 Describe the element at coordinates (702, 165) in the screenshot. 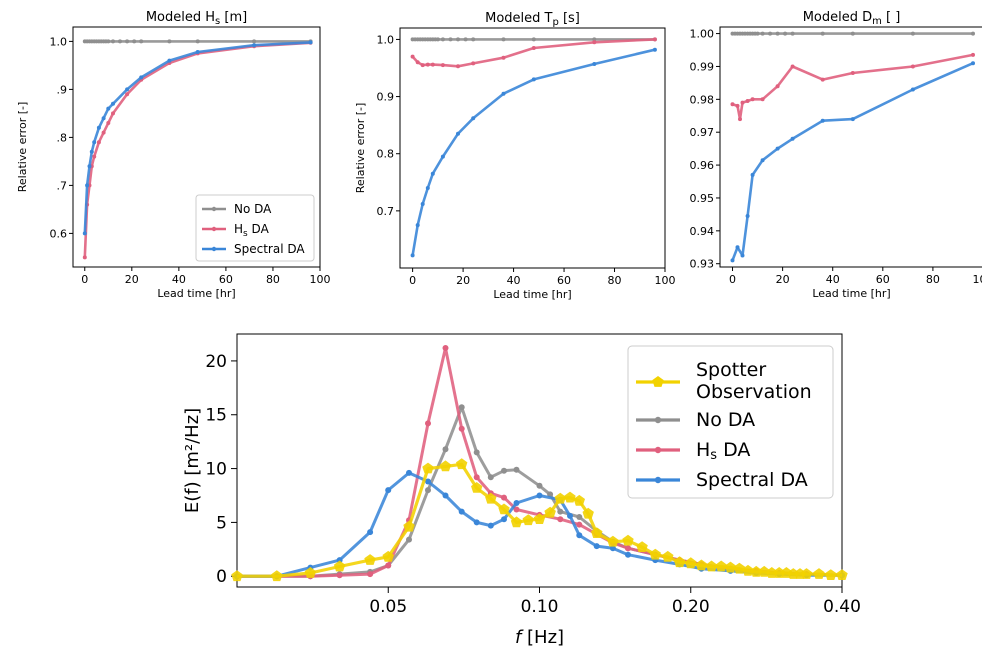

I see `dm-ytick-label: 0.96` at that location.